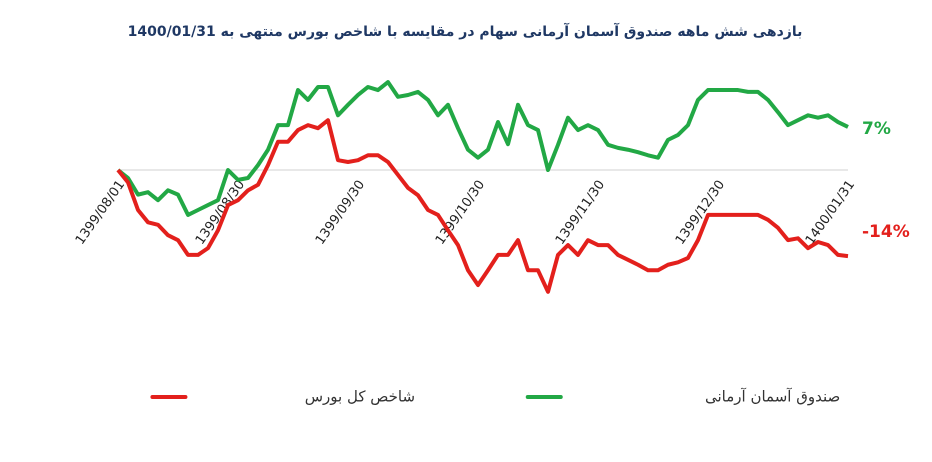  What do you see at coordinates (340, 213) in the screenshot?
I see `x-tick-label: 1399/09/30` at bounding box center [340, 213].